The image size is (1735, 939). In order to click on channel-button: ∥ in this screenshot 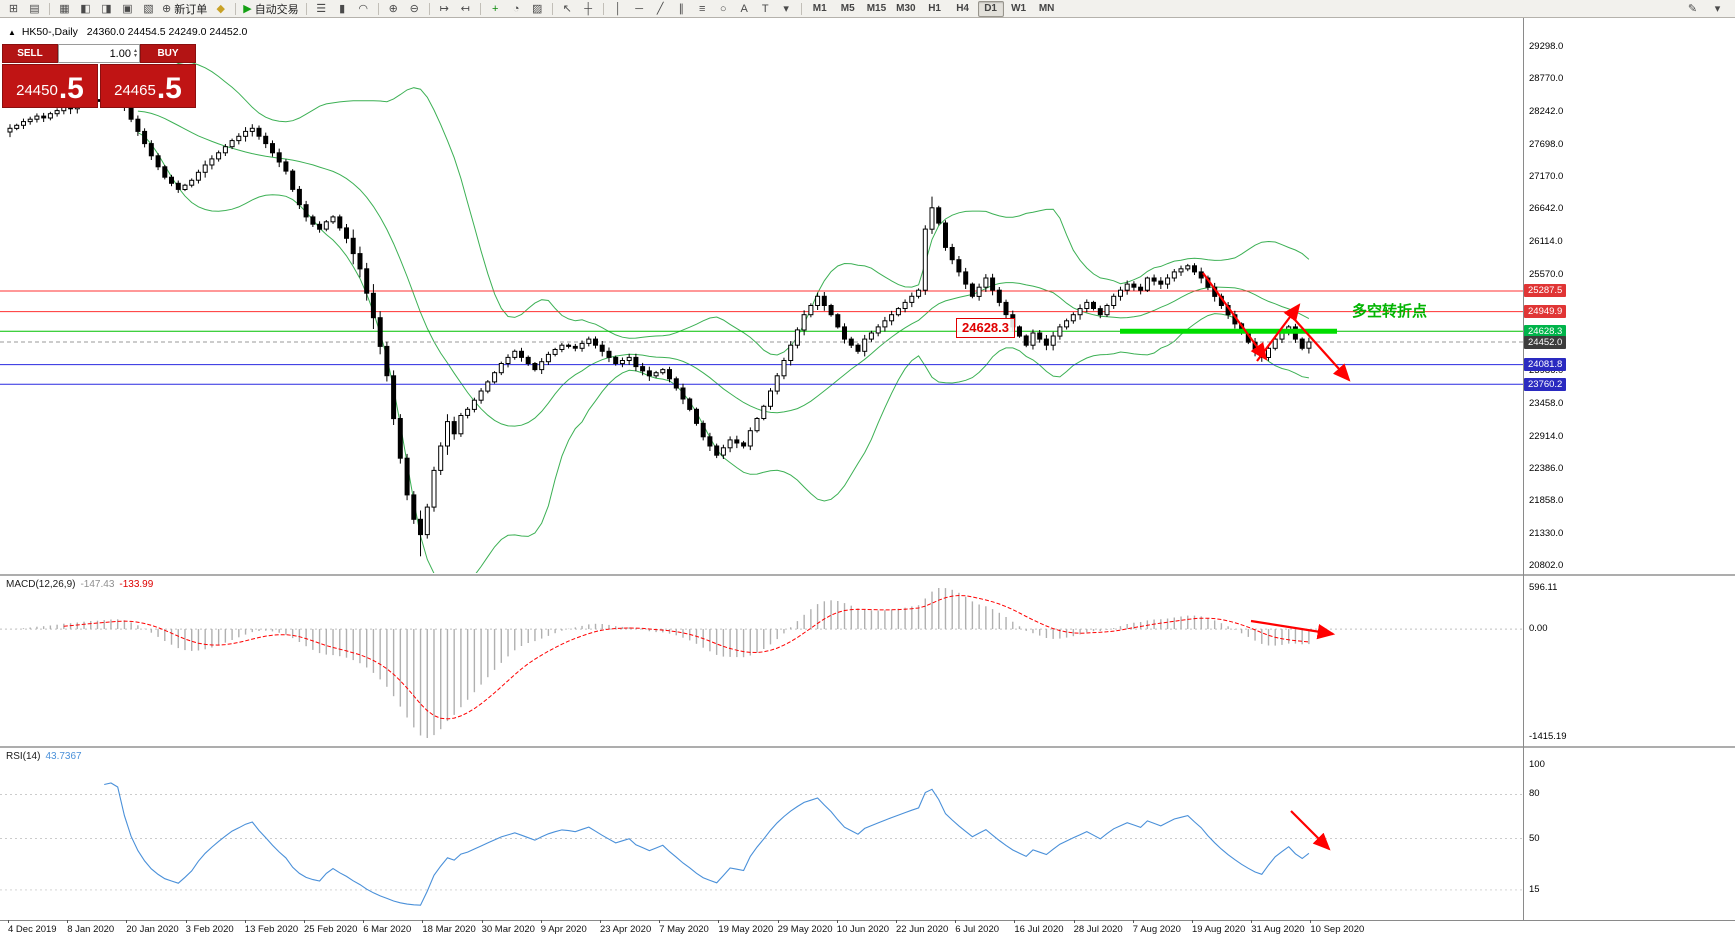, I will do `click(681, 8)`.